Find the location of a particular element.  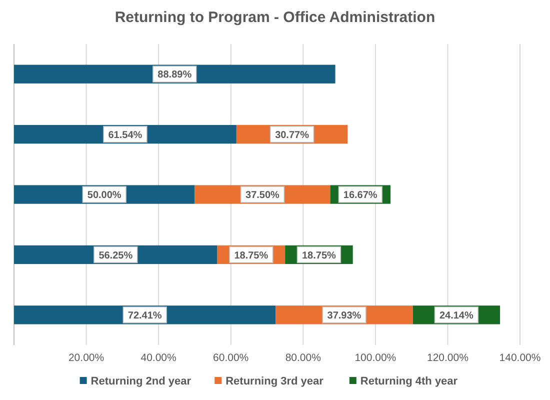

x-tick-label: 20.00% is located at coordinates (86, 358).